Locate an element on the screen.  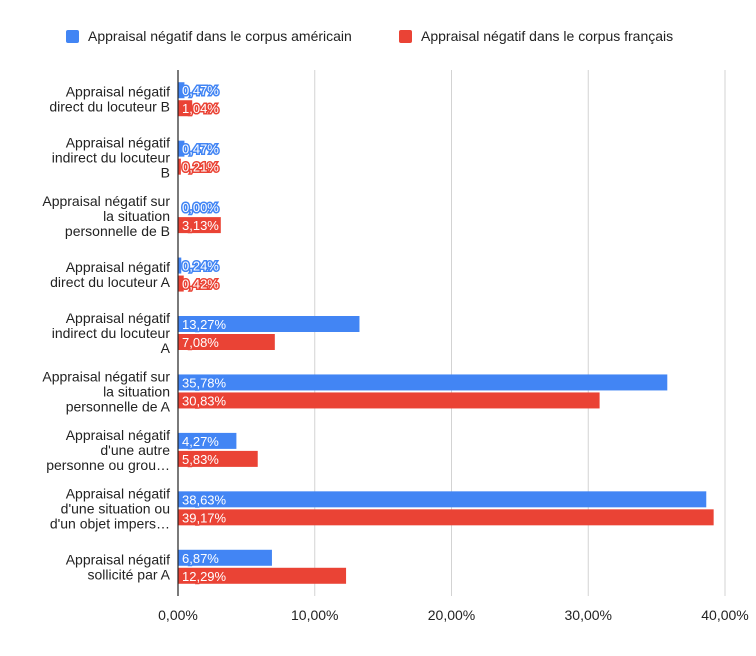
bar-value-label: 0,21% is located at coordinates (200, 167).